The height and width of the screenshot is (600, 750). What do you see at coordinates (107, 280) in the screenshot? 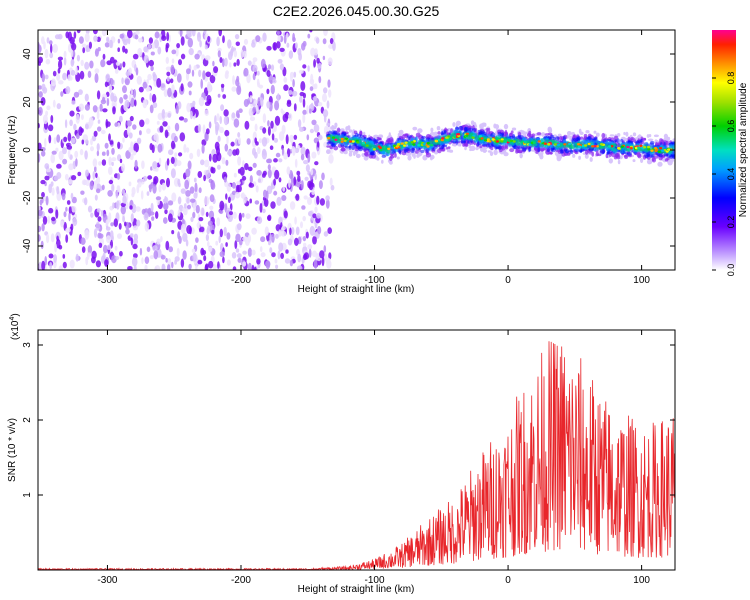
I see `x-tick-label: -300` at bounding box center [107, 280].